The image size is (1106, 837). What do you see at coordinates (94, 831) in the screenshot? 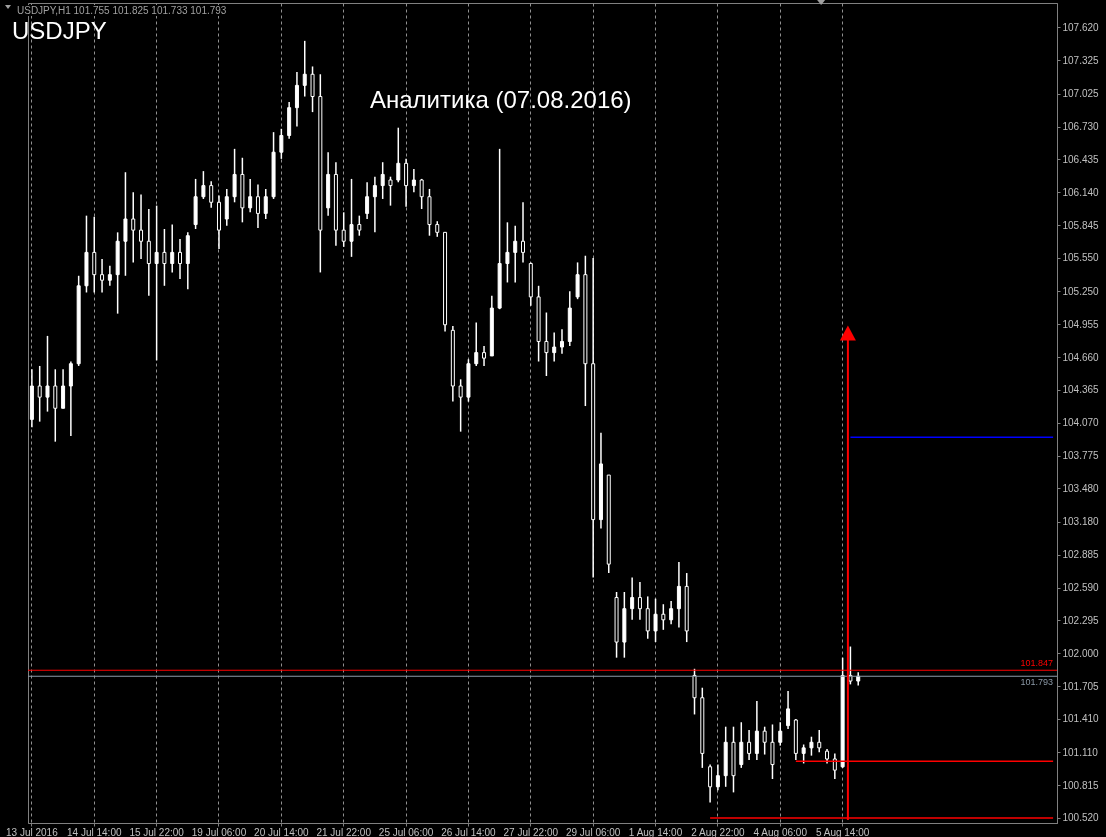
I see `x-tick-label: 14 Jul 14:00` at bounding box center [94, 831].